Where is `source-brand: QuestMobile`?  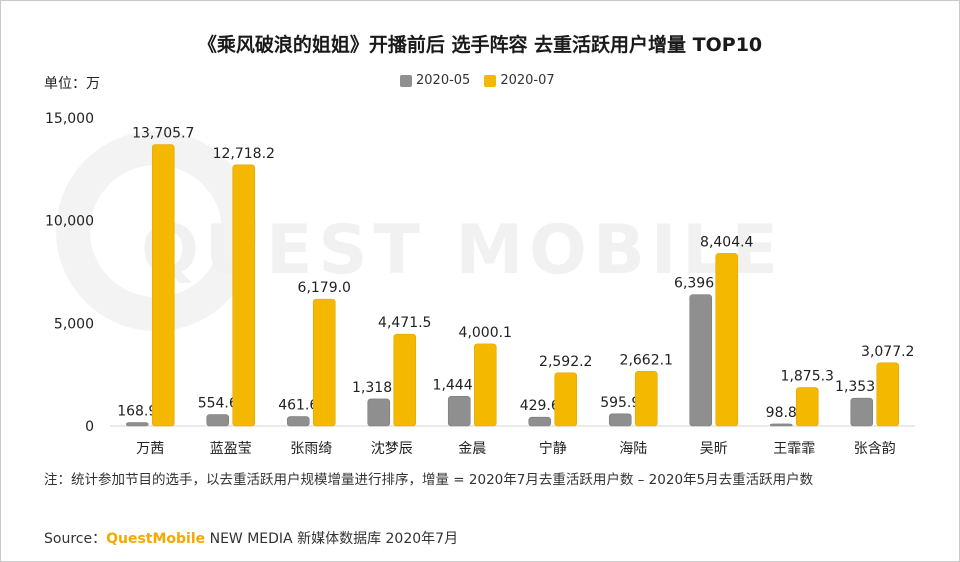
source-brand: QuestMobile is located at coordinates (156, 539).